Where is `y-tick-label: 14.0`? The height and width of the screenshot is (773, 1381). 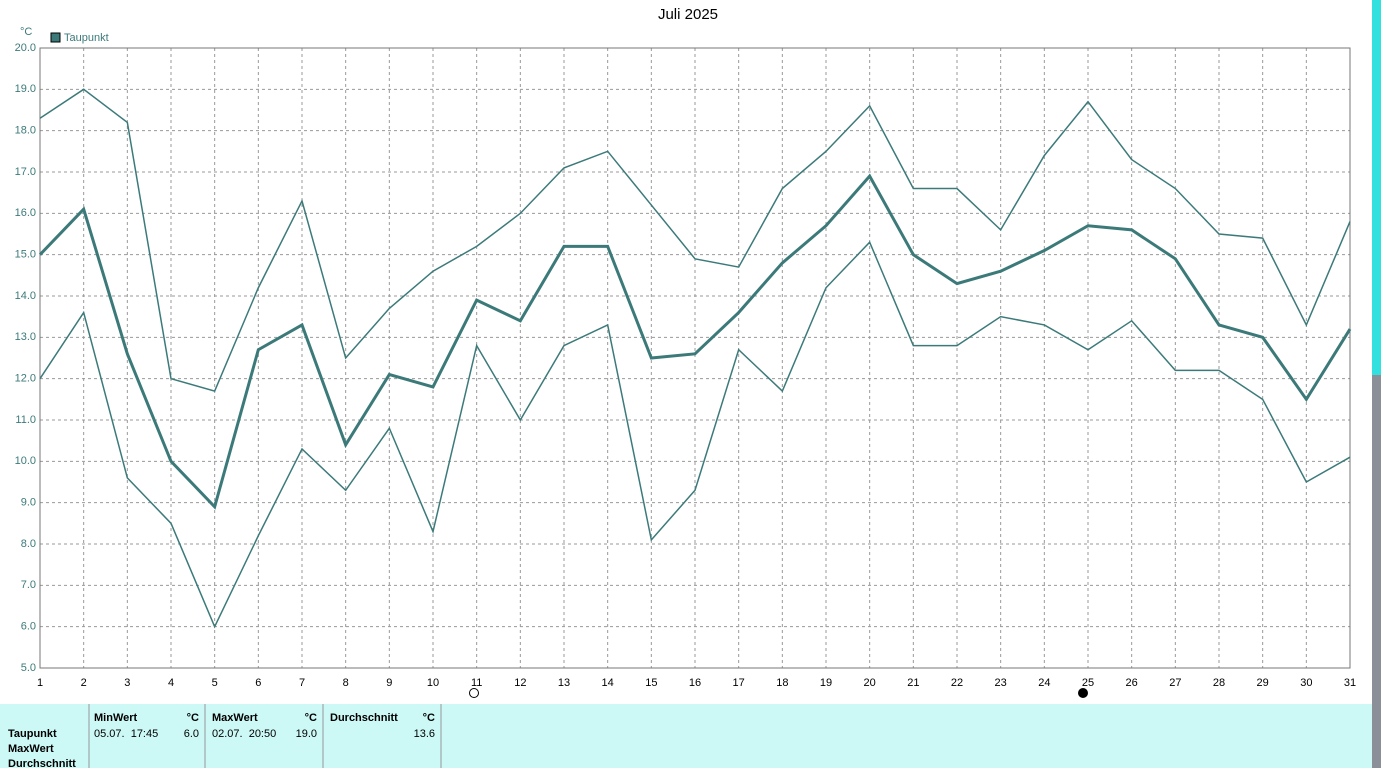
y-tick-label: 14.0 is located at coordinates (25, 296).